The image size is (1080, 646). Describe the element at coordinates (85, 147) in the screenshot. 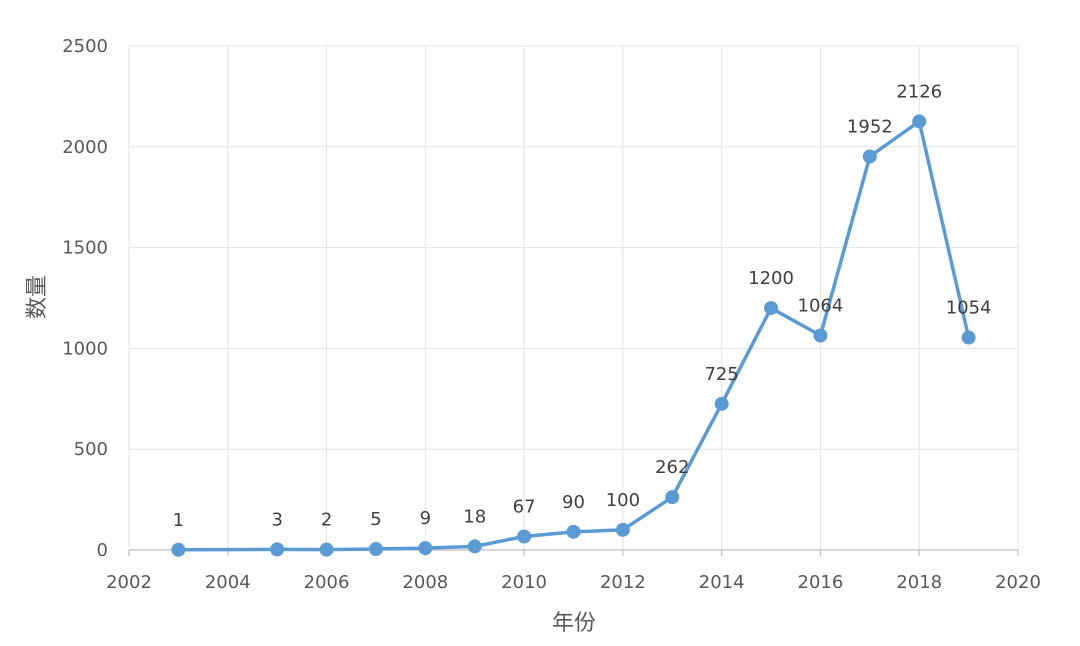

I see `y-tick-label: 2000` at that location.